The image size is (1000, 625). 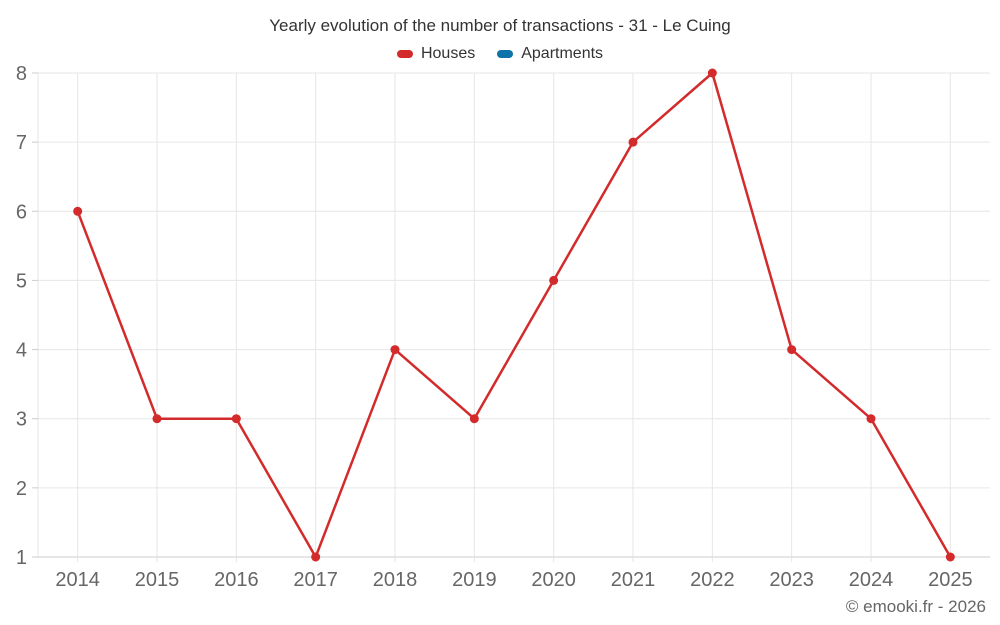 What do you see at coordinates (448, 53) in the screenshot?
I see `legend-label-houses: Houses` at bounding box center [448, 53].